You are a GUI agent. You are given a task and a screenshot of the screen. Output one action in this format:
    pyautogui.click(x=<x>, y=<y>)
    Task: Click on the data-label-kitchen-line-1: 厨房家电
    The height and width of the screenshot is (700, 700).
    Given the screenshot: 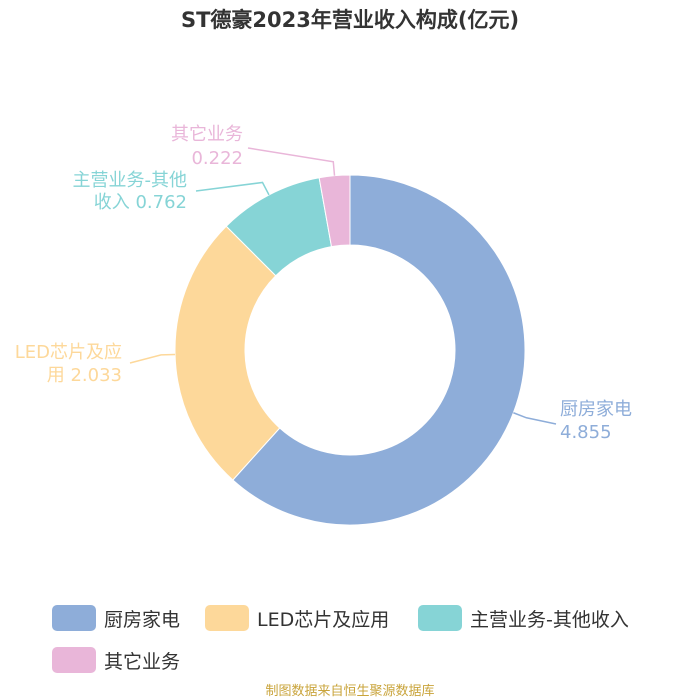 What is the action you would take?
    pyautogui.click(x=596, y=409)
    